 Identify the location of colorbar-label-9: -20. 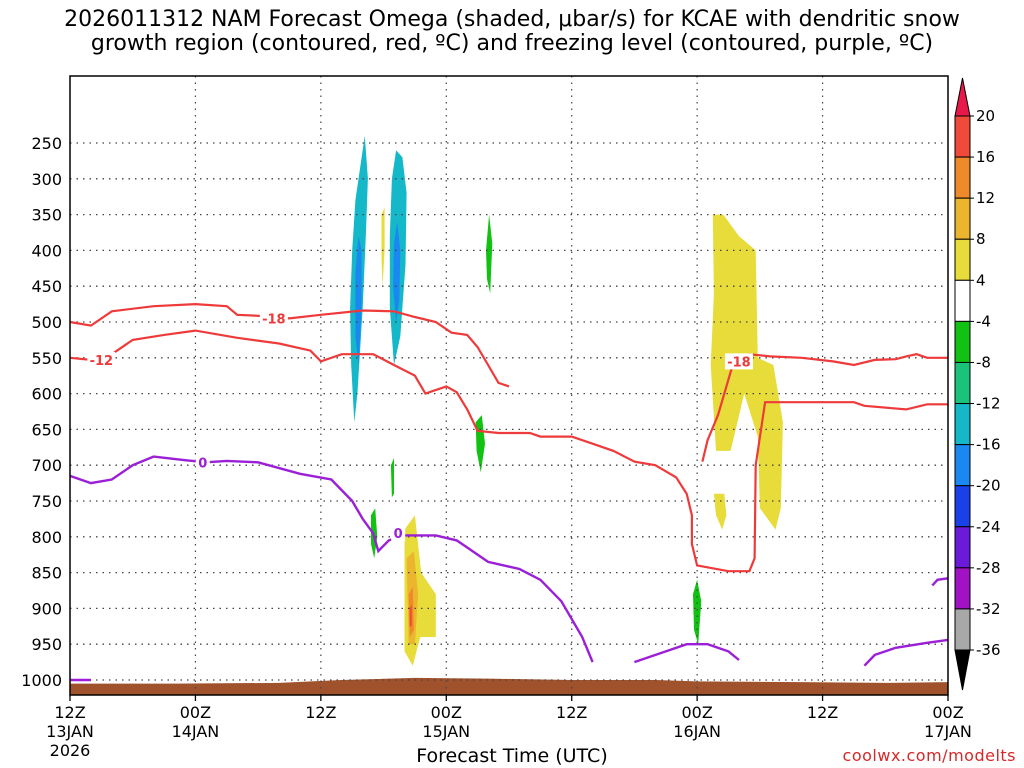
(988, 486).